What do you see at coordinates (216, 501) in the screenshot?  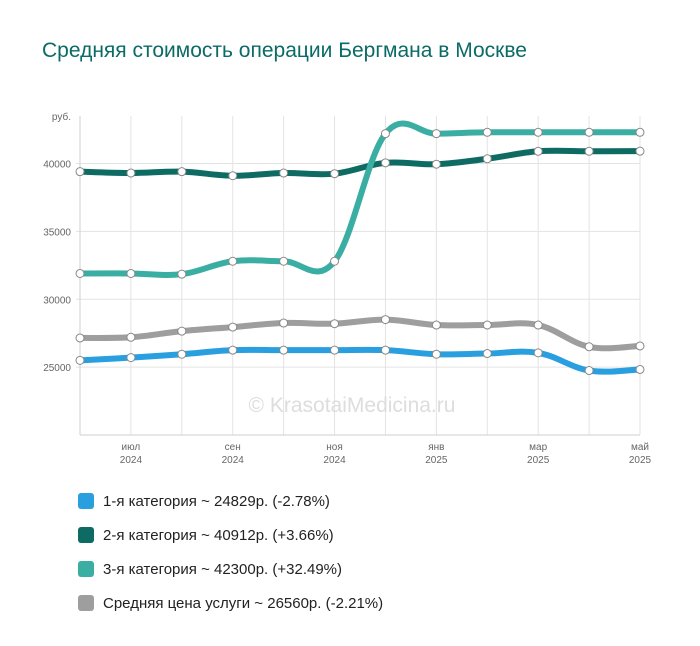 I see `legend-label: 1-я категория ~ 24829р. (-2.78%)` at bounding box center [216, 501].